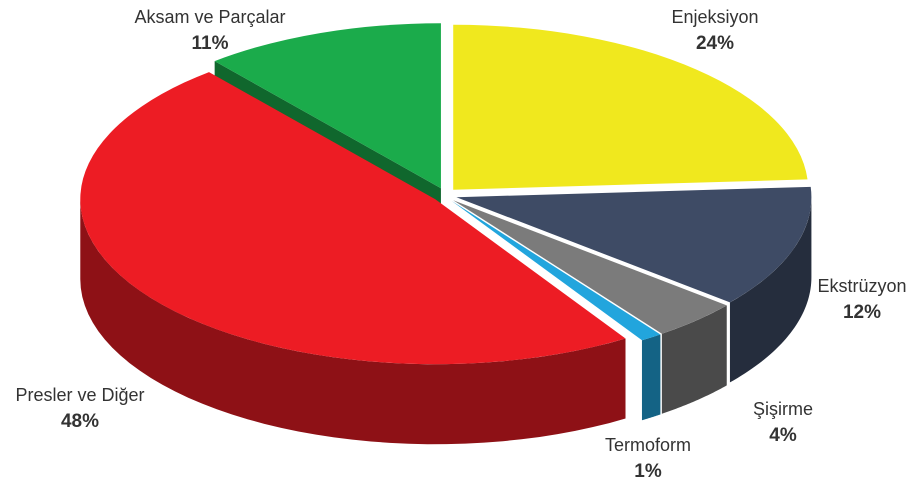  Describe the element at coordinates (648, 445) in the screenshot. I see `slice-label: Termoform` at that location.